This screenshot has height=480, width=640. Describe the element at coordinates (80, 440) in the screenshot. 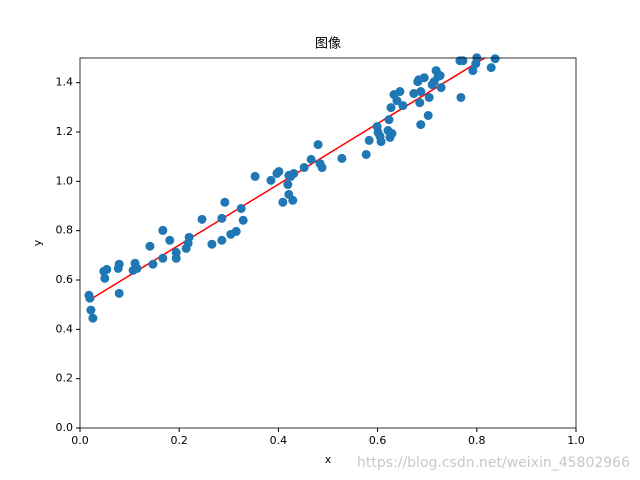

I see `x-tick-label: 0.0` at that location.